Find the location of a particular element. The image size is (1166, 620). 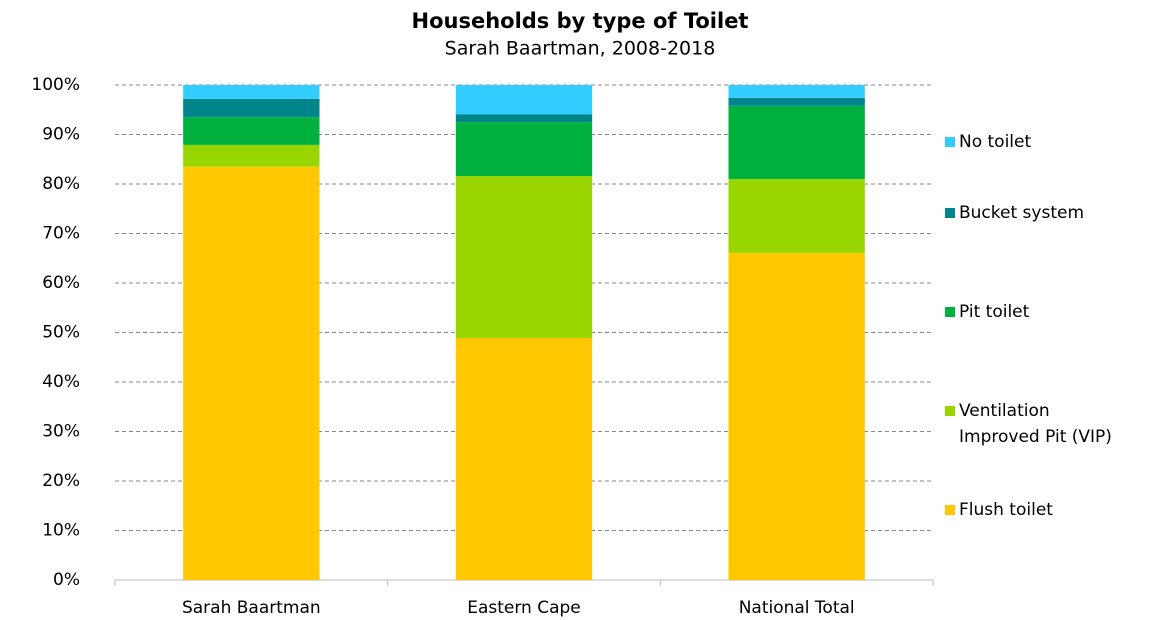

legend-item: No toilet is located at coordinates (1052, 142).